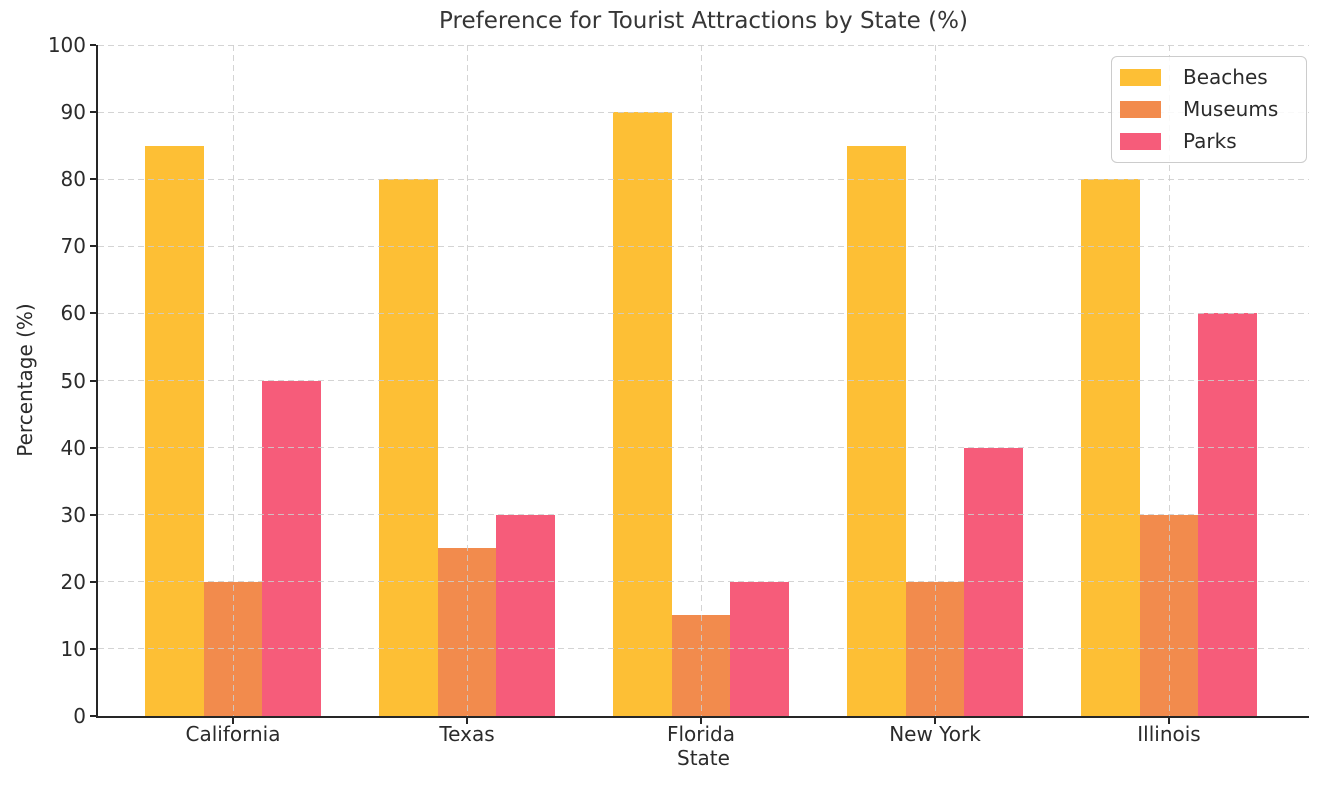  Describe the element at coordinates (1210, 141) in the screenshot. I see `legend-label-parks: Parks` at that location.